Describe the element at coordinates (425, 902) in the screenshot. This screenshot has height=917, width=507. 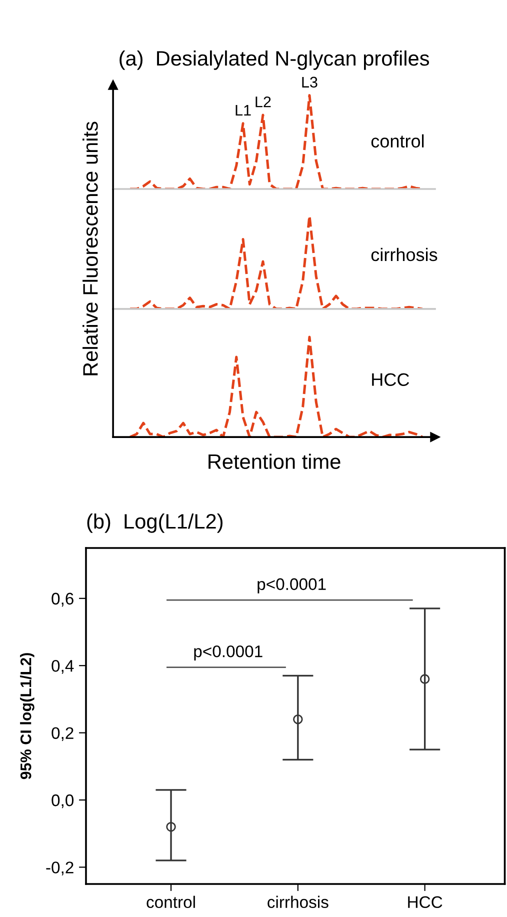
I see `x-tick-label: HCC` at that location.